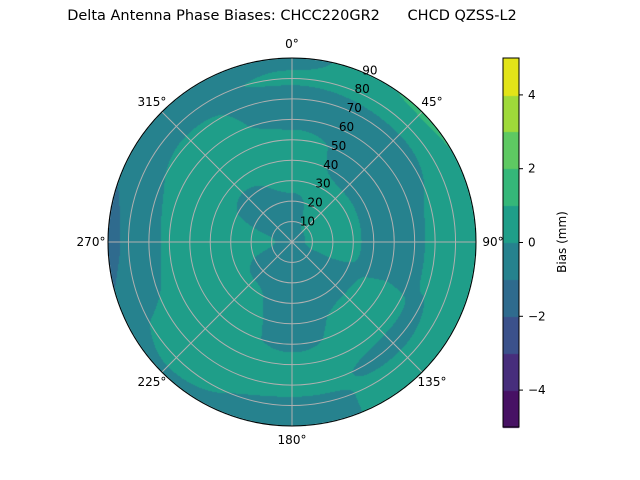  What do you see at coordinates (532, 243) in the screenshot?
I see `colorbar-tick-label: 0` at bounding box center [532, 243].